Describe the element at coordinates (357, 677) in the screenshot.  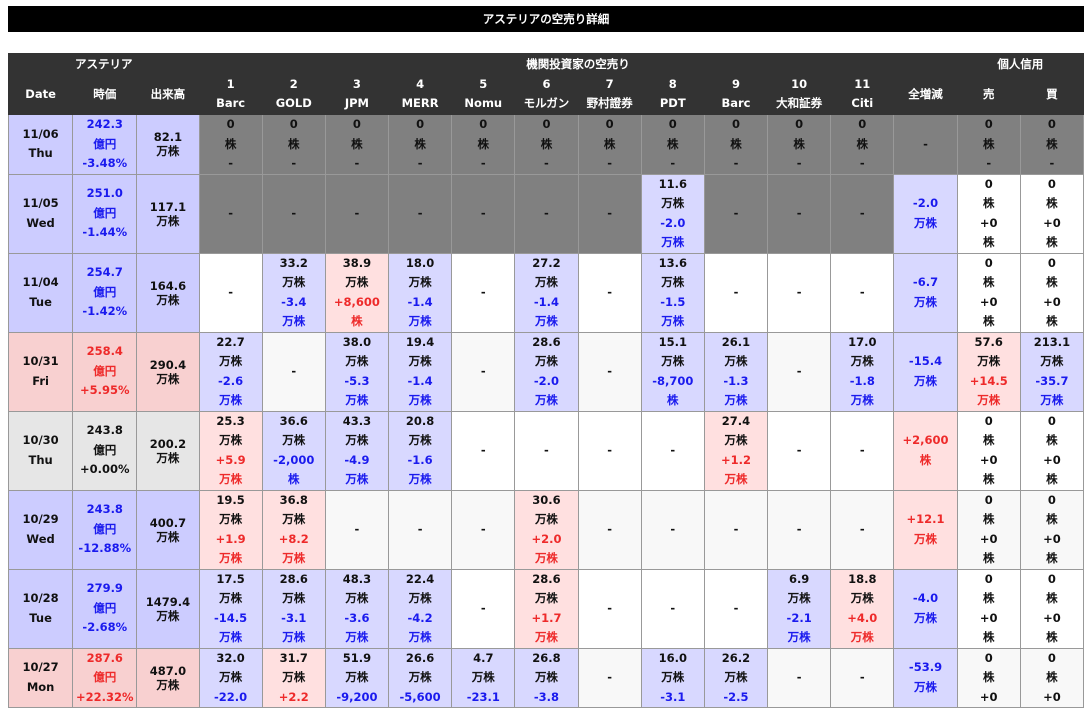
I see `broker-cell: 51.9 万株 -9,200` at that location.